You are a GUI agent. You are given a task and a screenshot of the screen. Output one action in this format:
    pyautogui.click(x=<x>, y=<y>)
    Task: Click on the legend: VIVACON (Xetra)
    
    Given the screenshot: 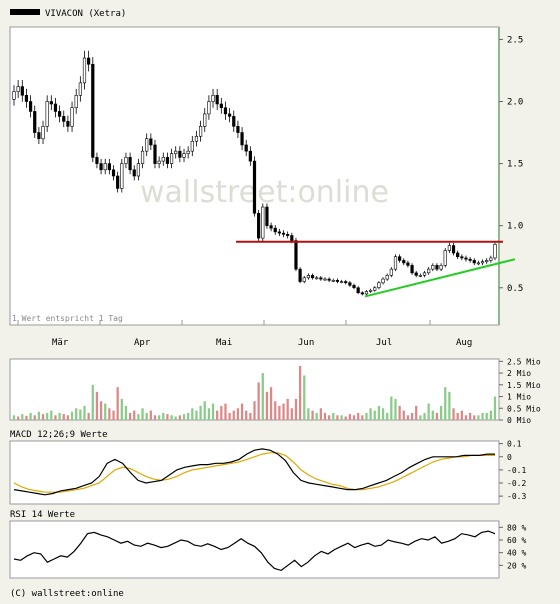 What is the action you would take?
    pyautogui.click(x=68, y=14)
    